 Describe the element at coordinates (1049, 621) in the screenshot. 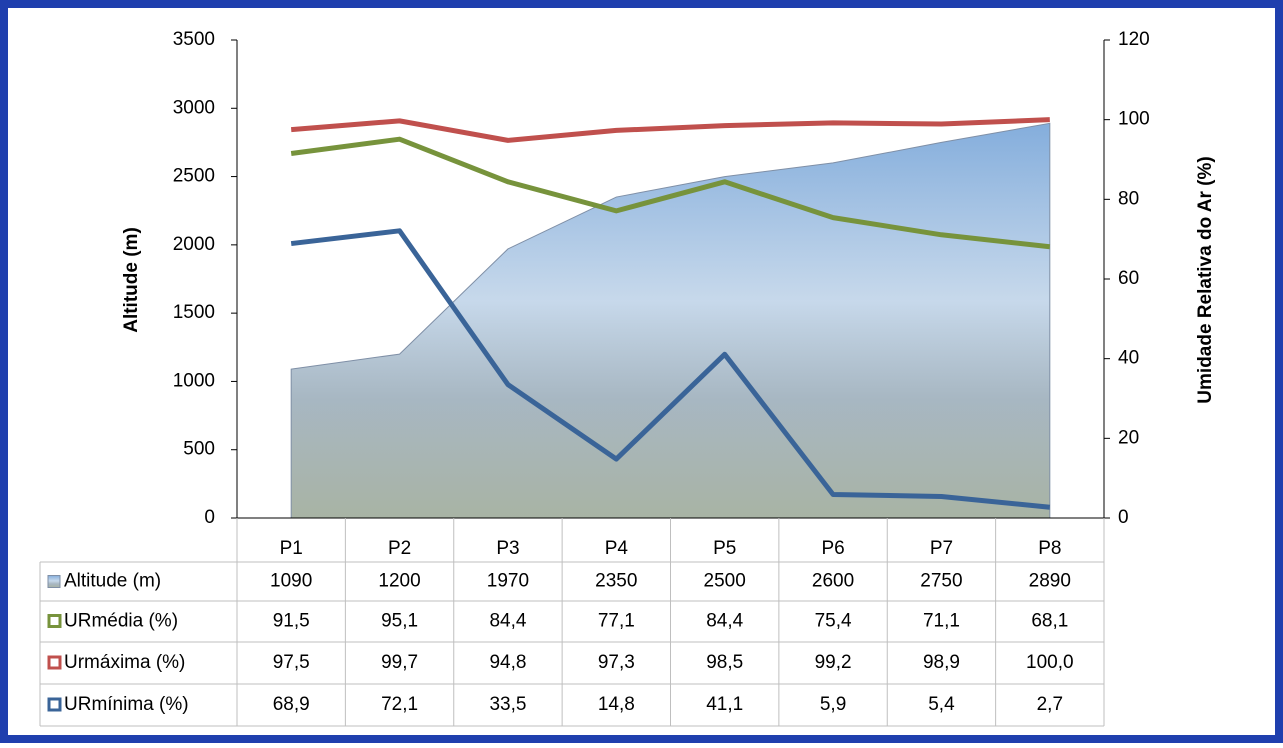

I see `table-cell: 68,1` at that location.